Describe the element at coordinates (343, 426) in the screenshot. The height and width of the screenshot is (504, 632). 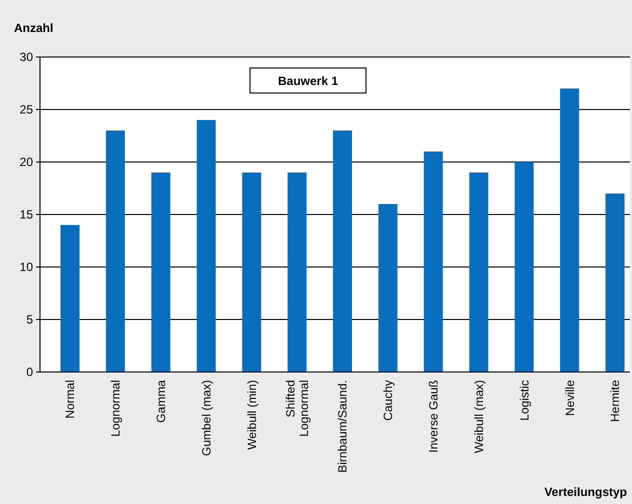
I see `x-tick-label: Birnbaum/Saund.` at that location.